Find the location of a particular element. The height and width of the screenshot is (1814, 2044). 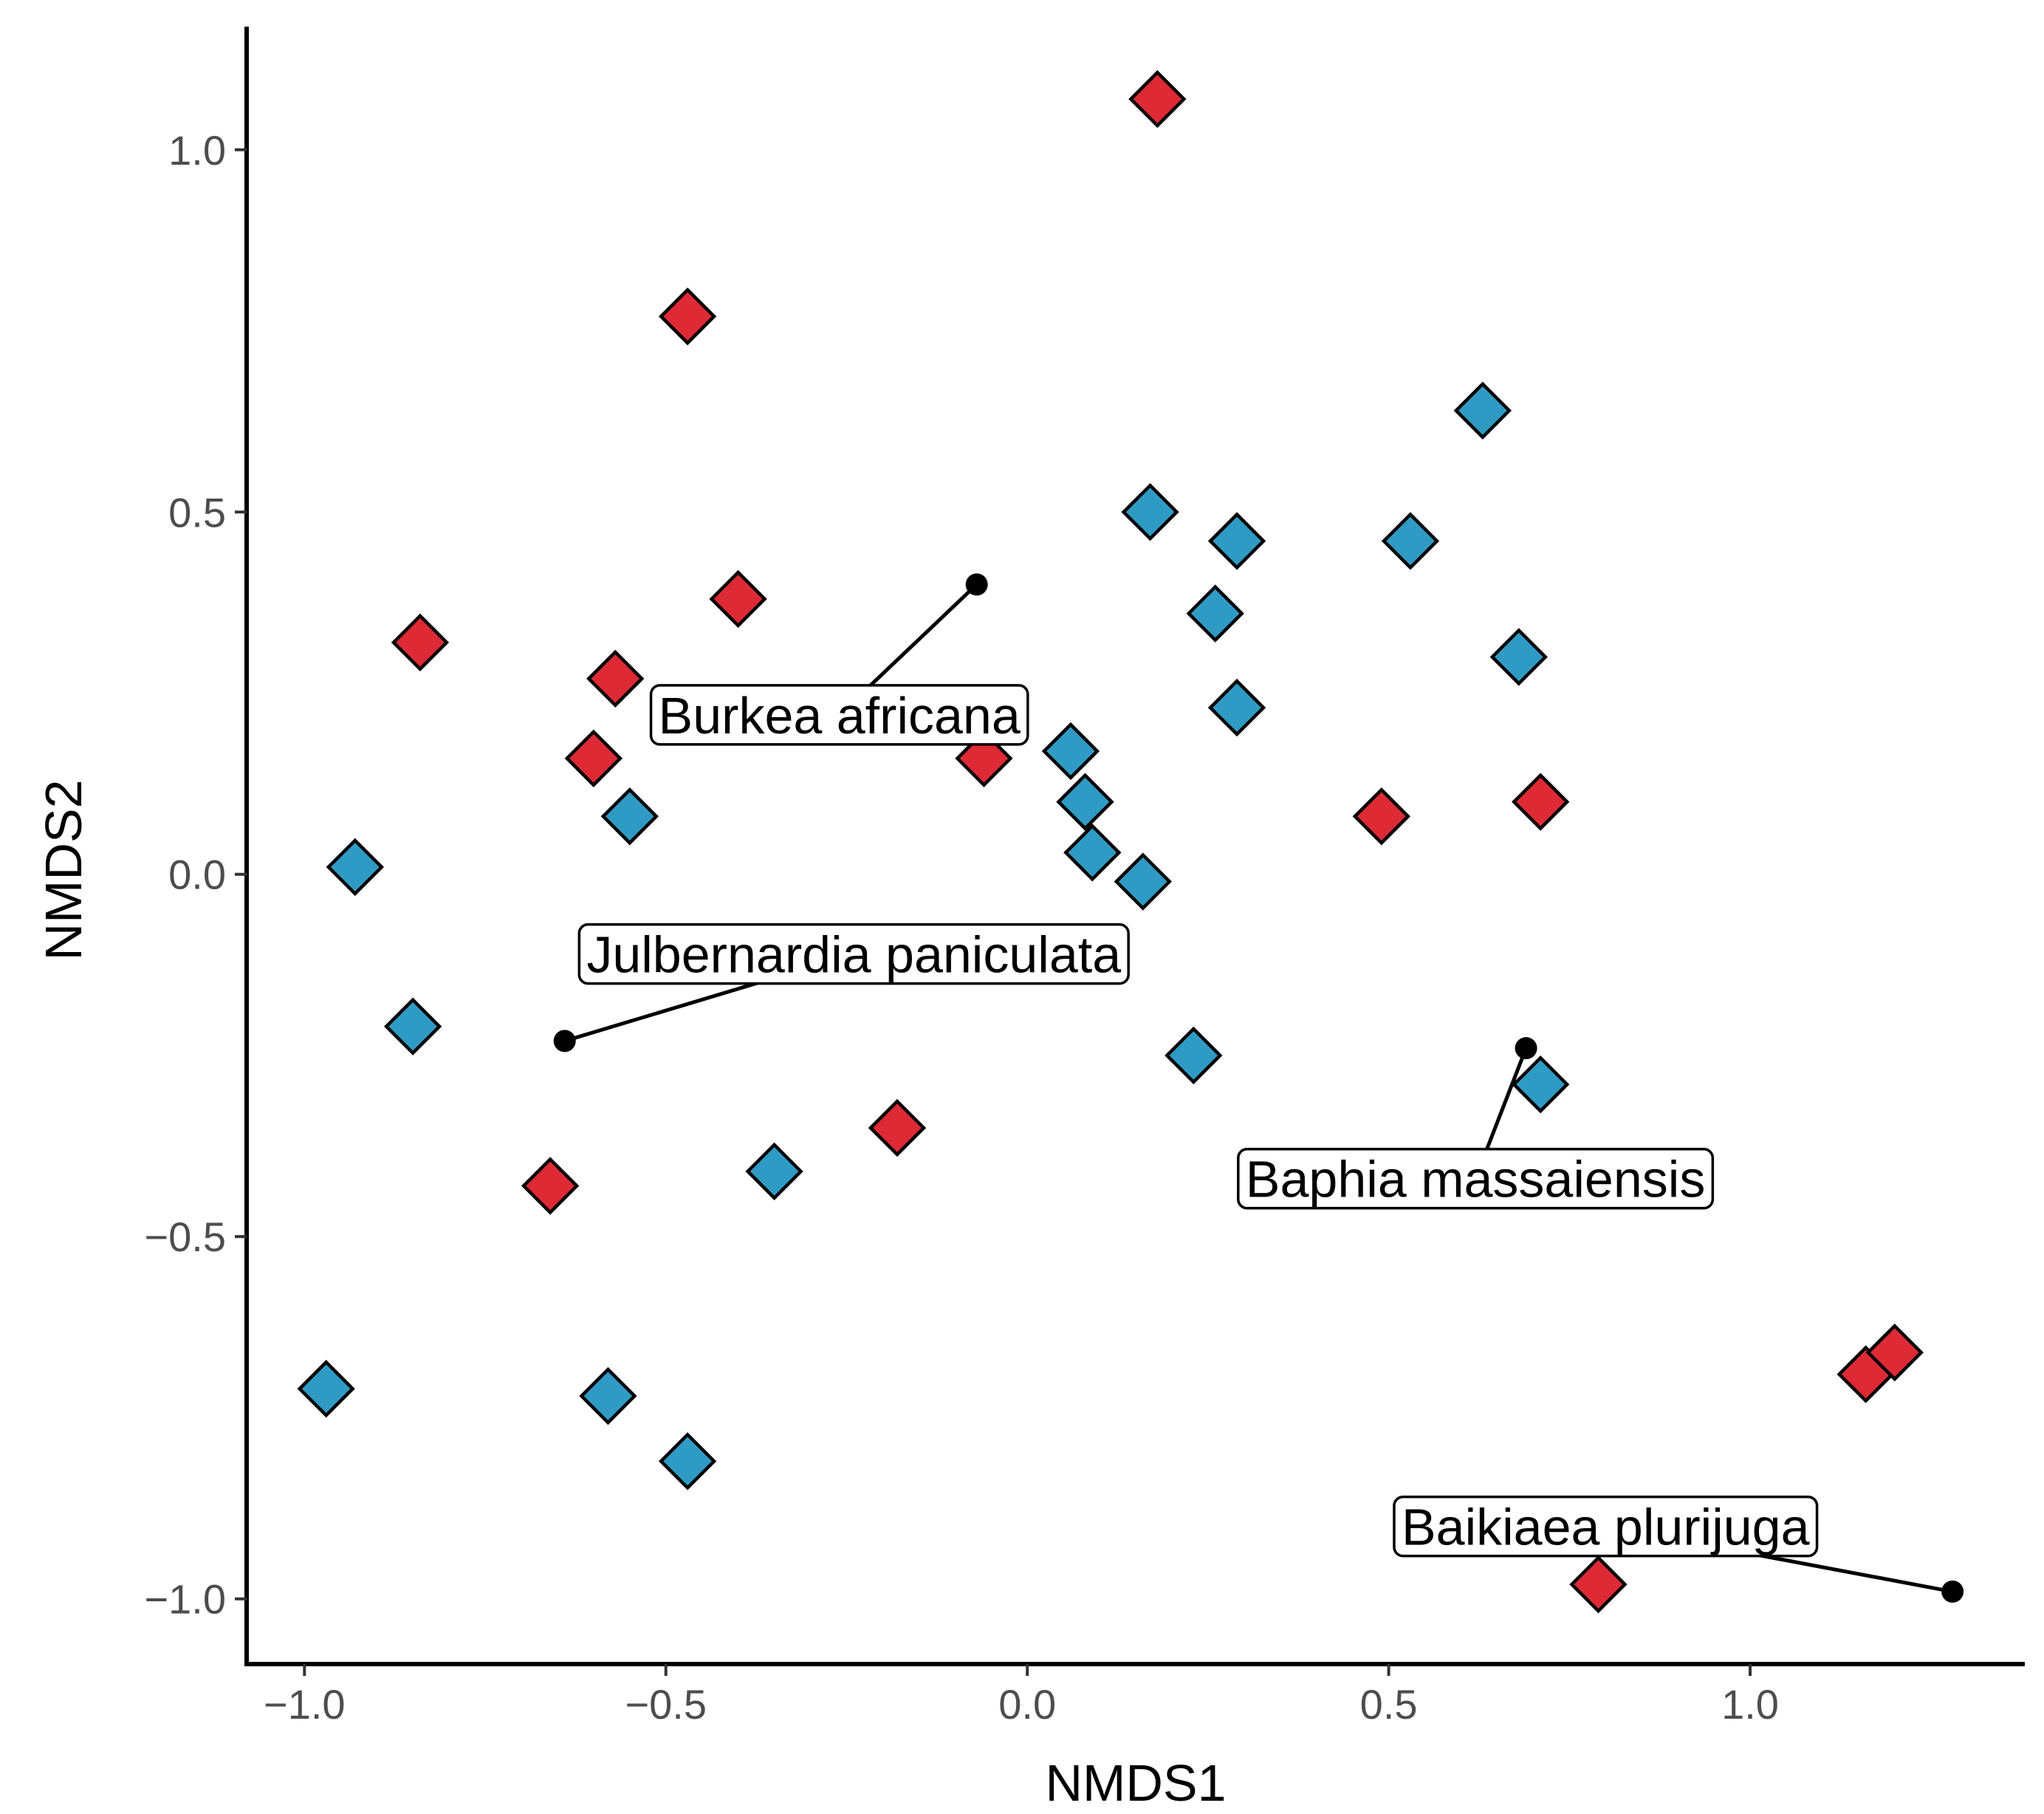

x-tick-label: 0.5 is located at coordinates (1389, 1705).